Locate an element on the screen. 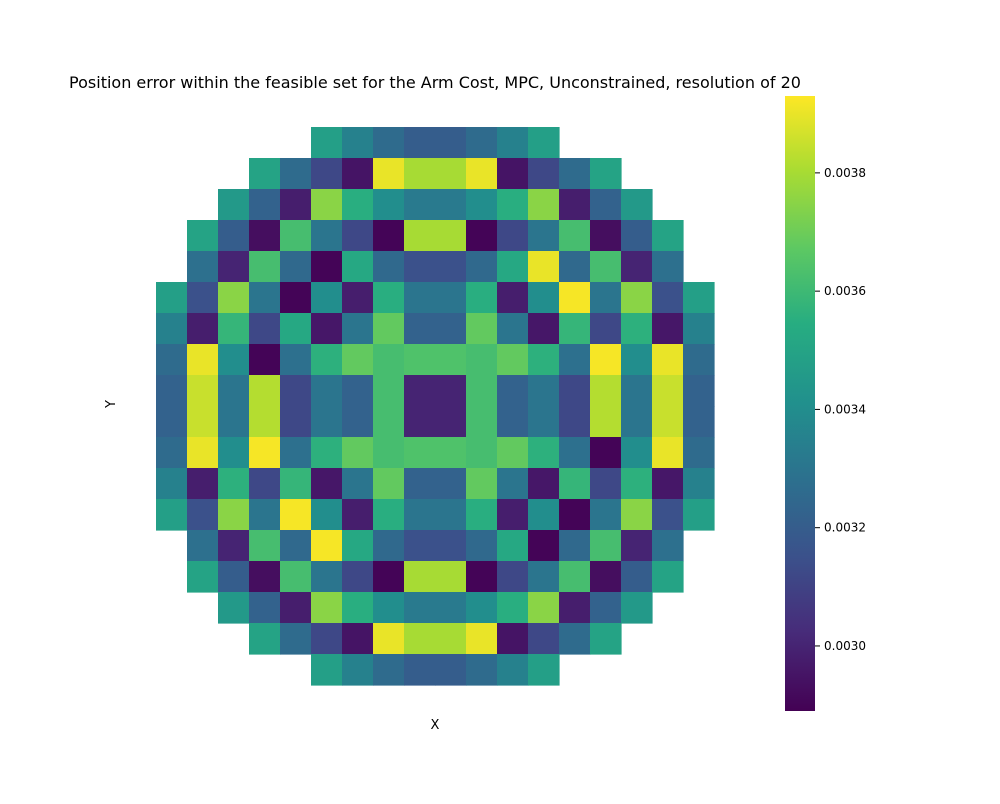 This screenshot has width=1000, height=804. colorbar-tick-label: 0.0032 is located at coordinates (845, 528).